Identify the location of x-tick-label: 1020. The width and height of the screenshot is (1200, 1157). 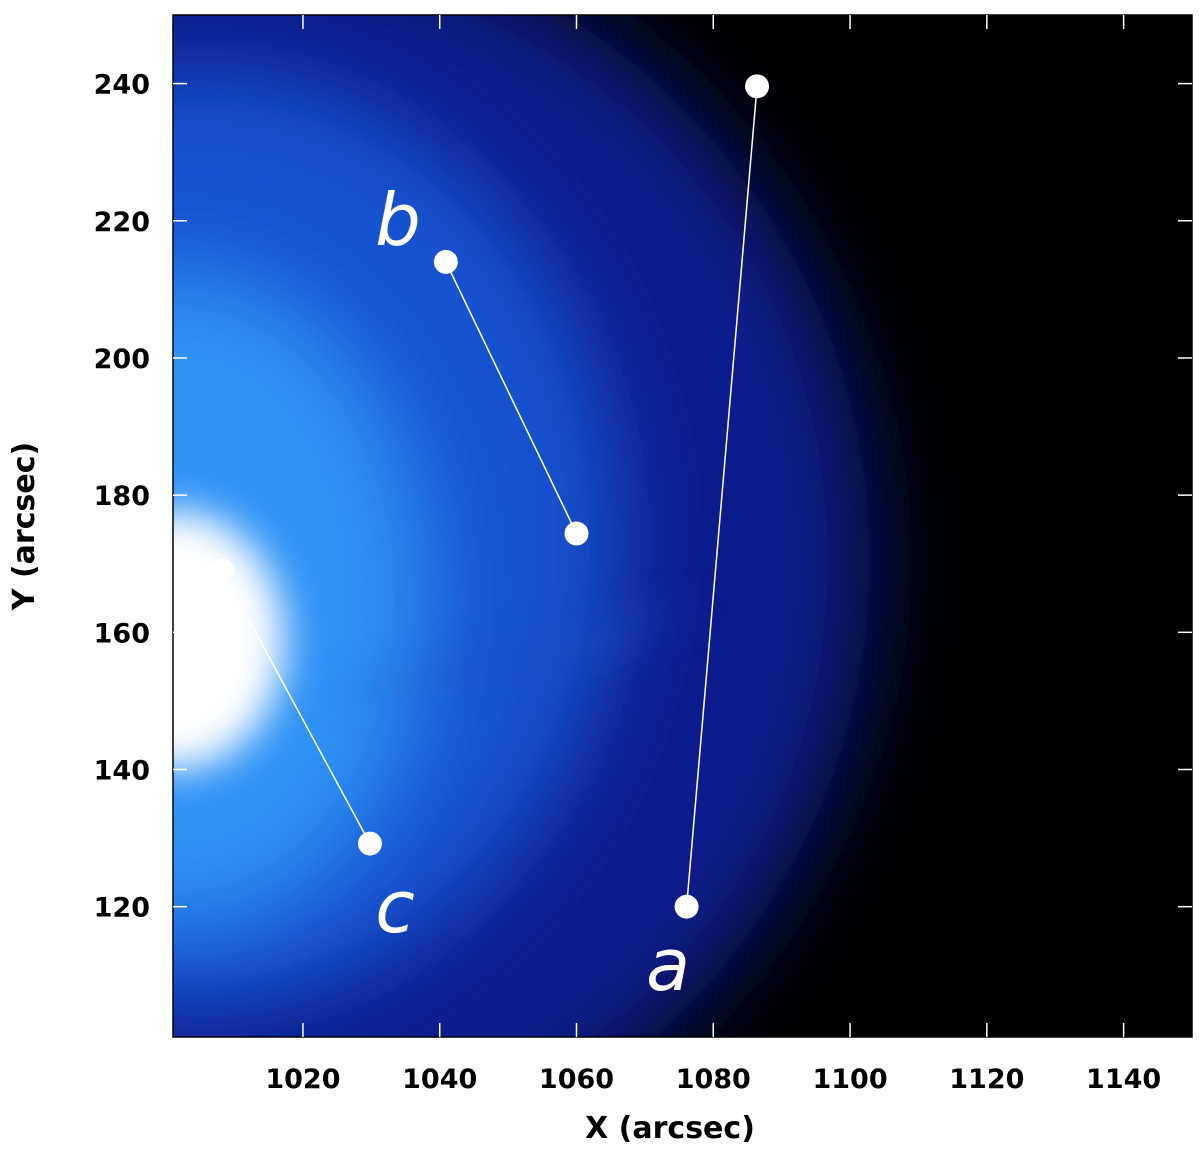
(302, 1079).